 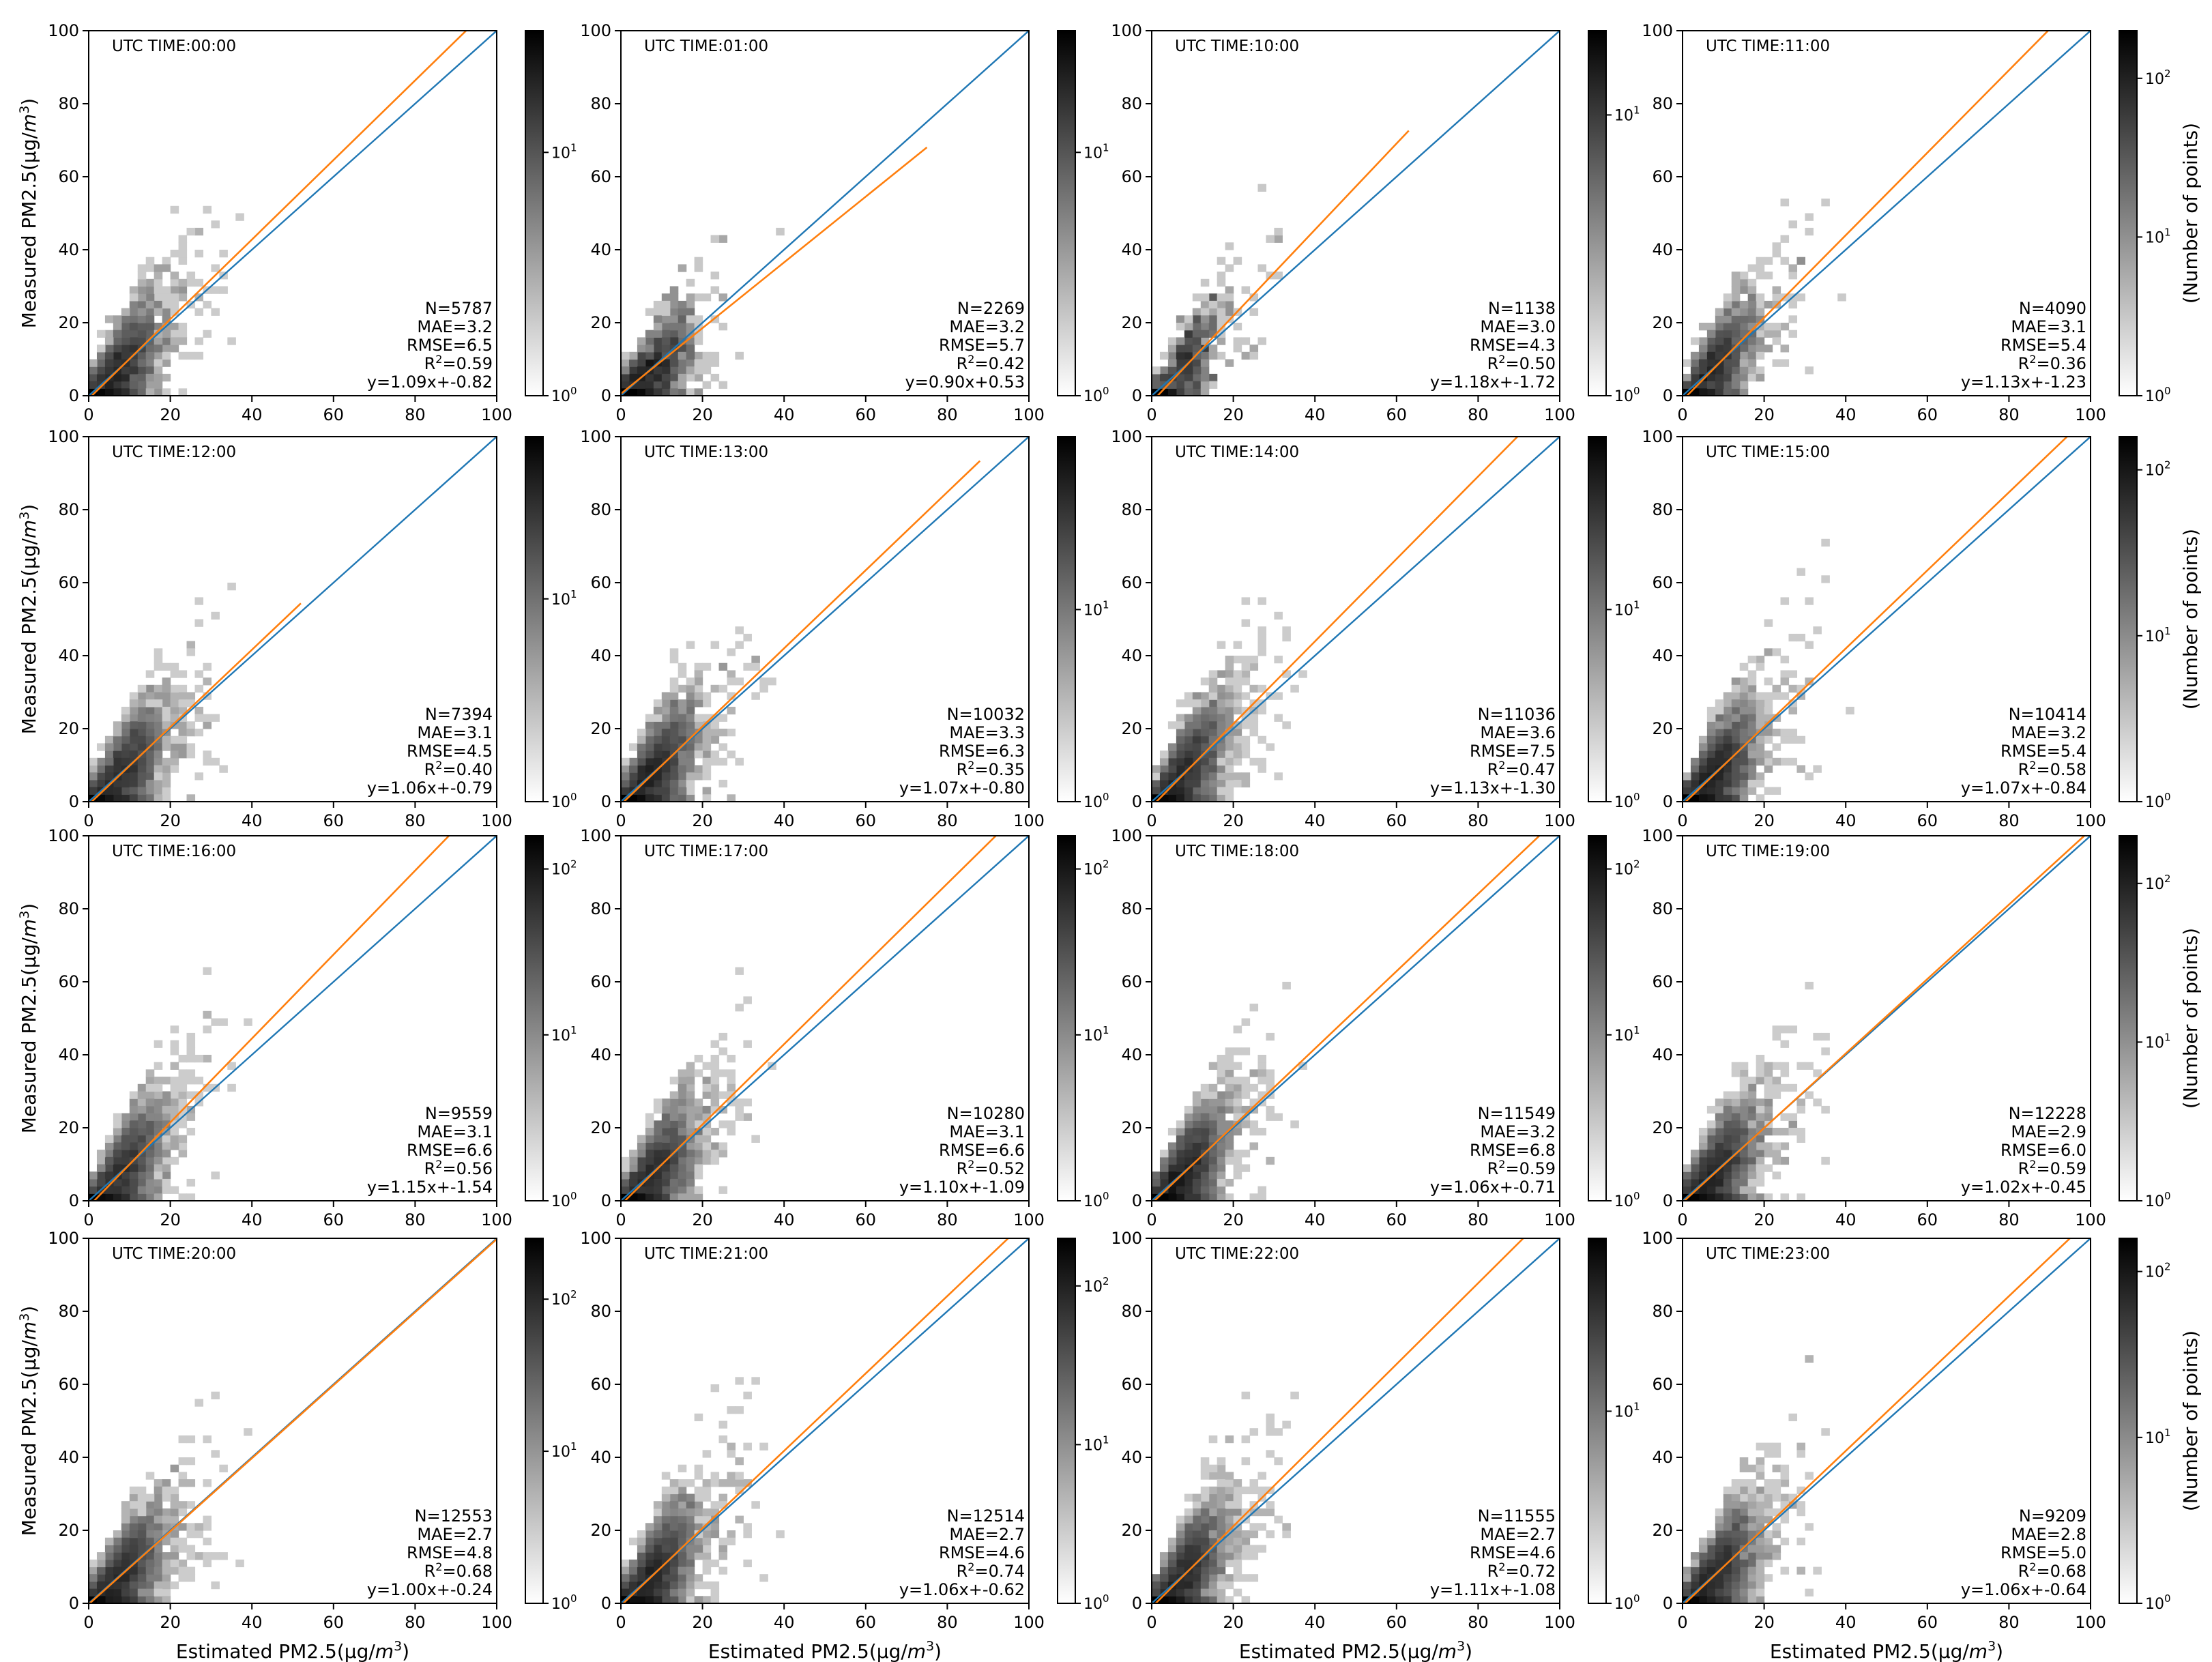 I want to click on plot-area, so click(x=1887, y=1420).